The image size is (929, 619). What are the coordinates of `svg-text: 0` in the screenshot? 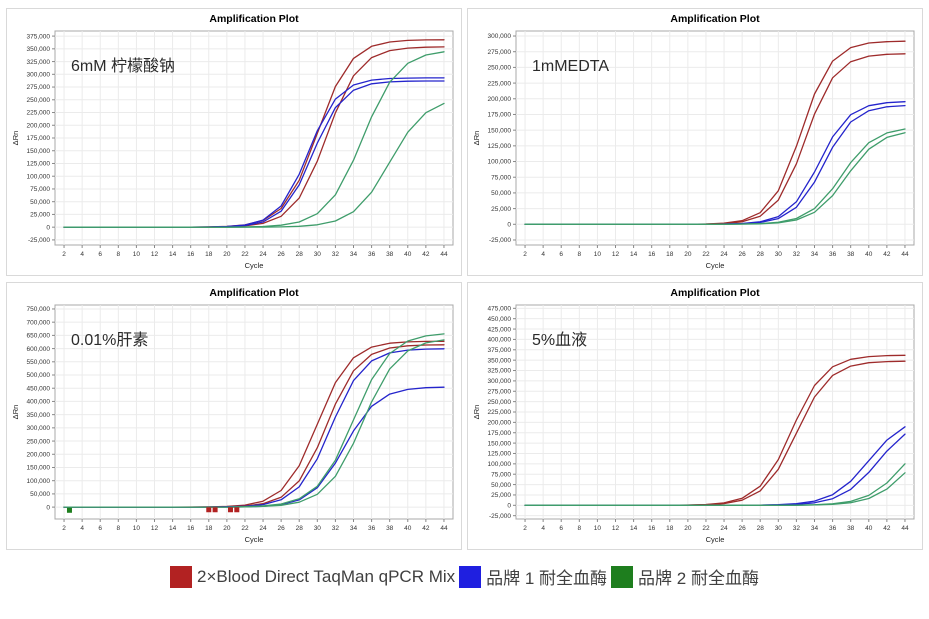 It's located at (509, 224).